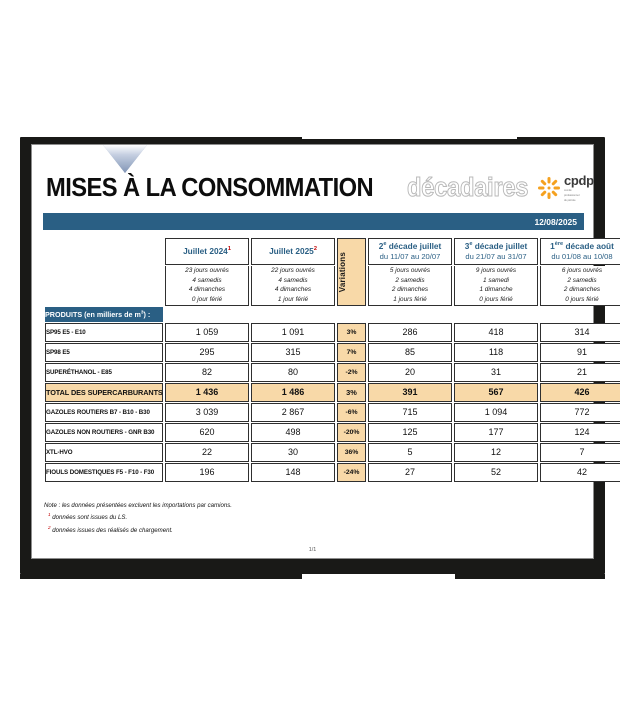  I want to click on days-line: 6 jours ouvrés, so click(582, 270).